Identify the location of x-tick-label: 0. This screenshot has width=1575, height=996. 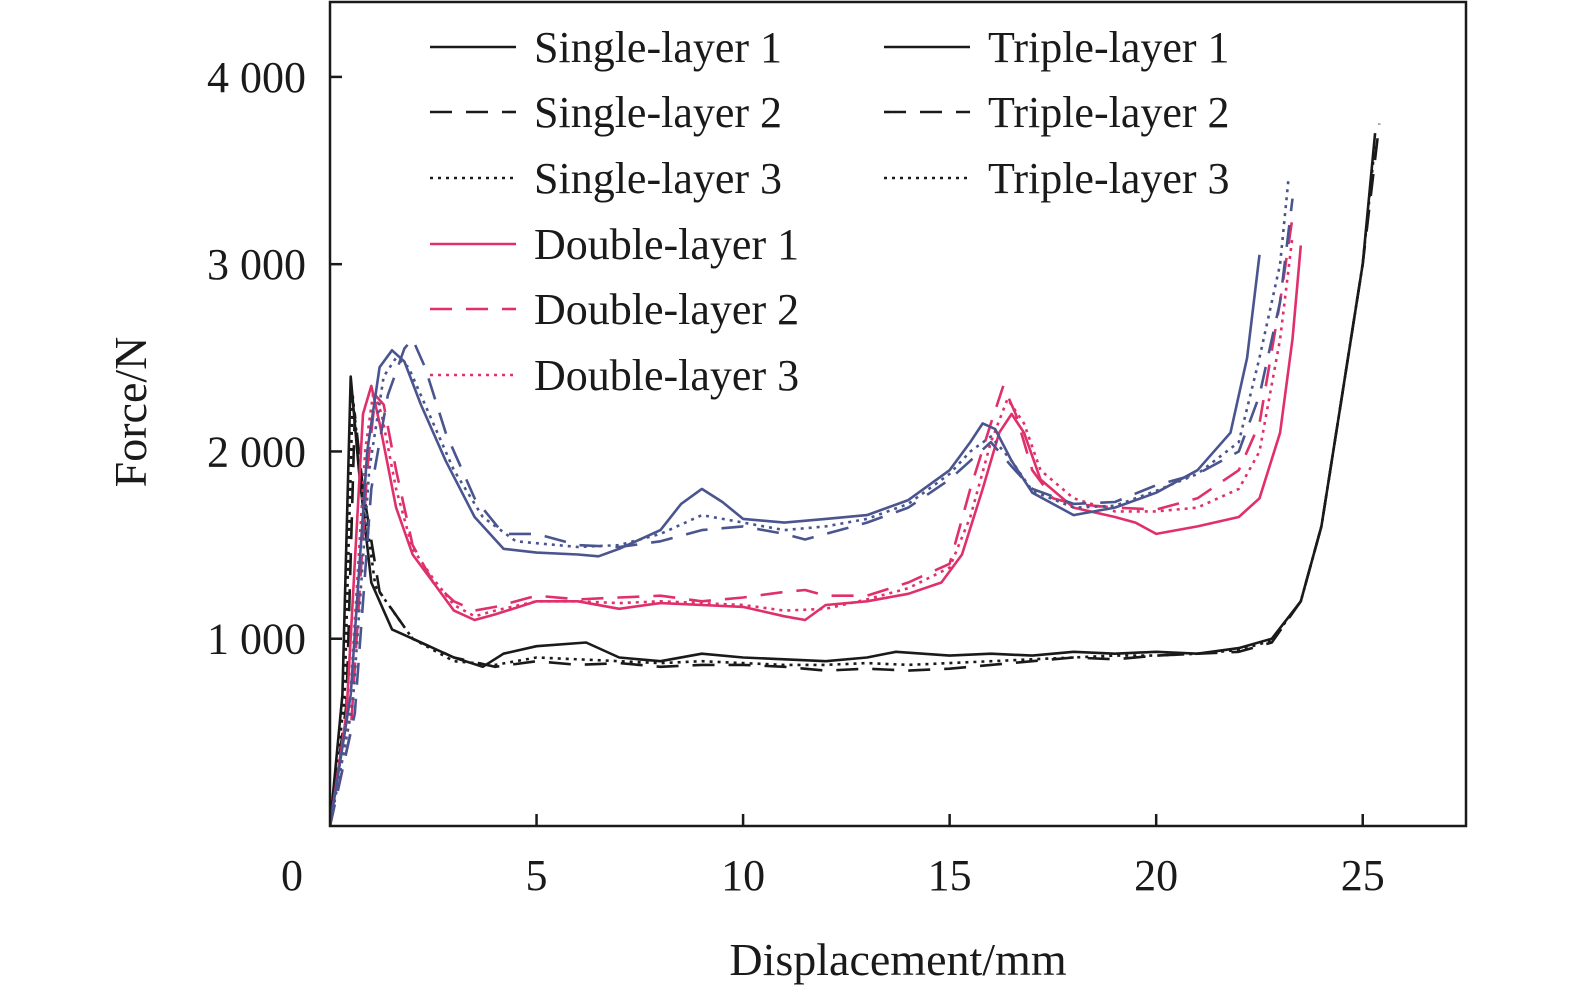
(292, 875).